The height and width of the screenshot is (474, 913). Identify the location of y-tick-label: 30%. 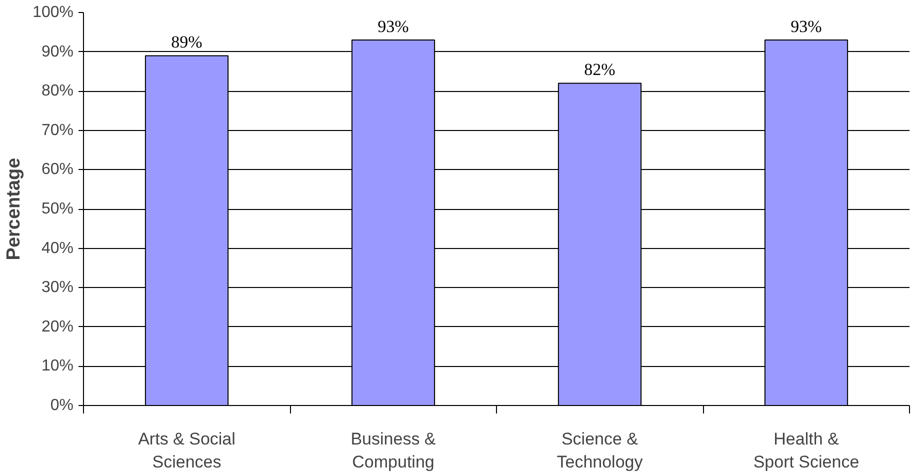
(57, 287).